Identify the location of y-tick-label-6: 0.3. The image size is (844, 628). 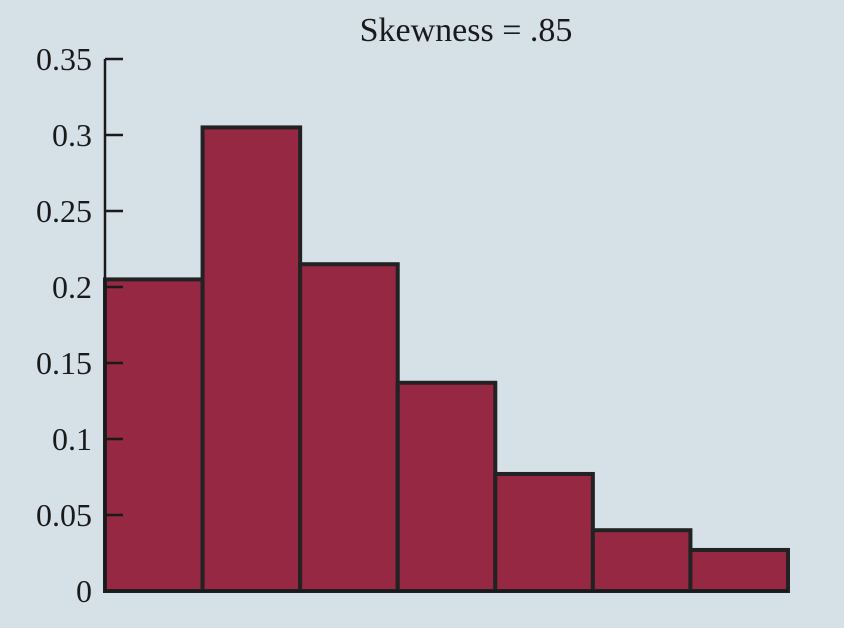
(72, 135).